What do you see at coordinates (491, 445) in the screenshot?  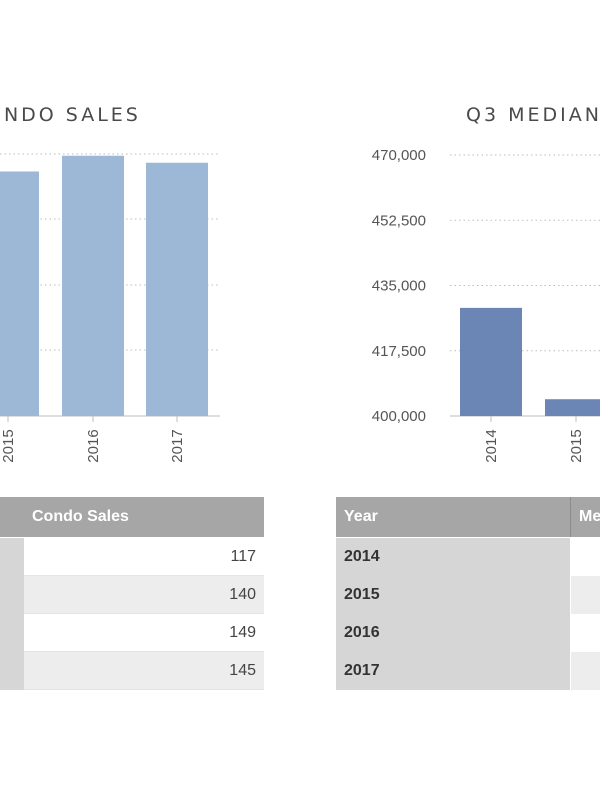 I see `right-x-tick-label-2014: 2014` at bounding box center [491, 445].